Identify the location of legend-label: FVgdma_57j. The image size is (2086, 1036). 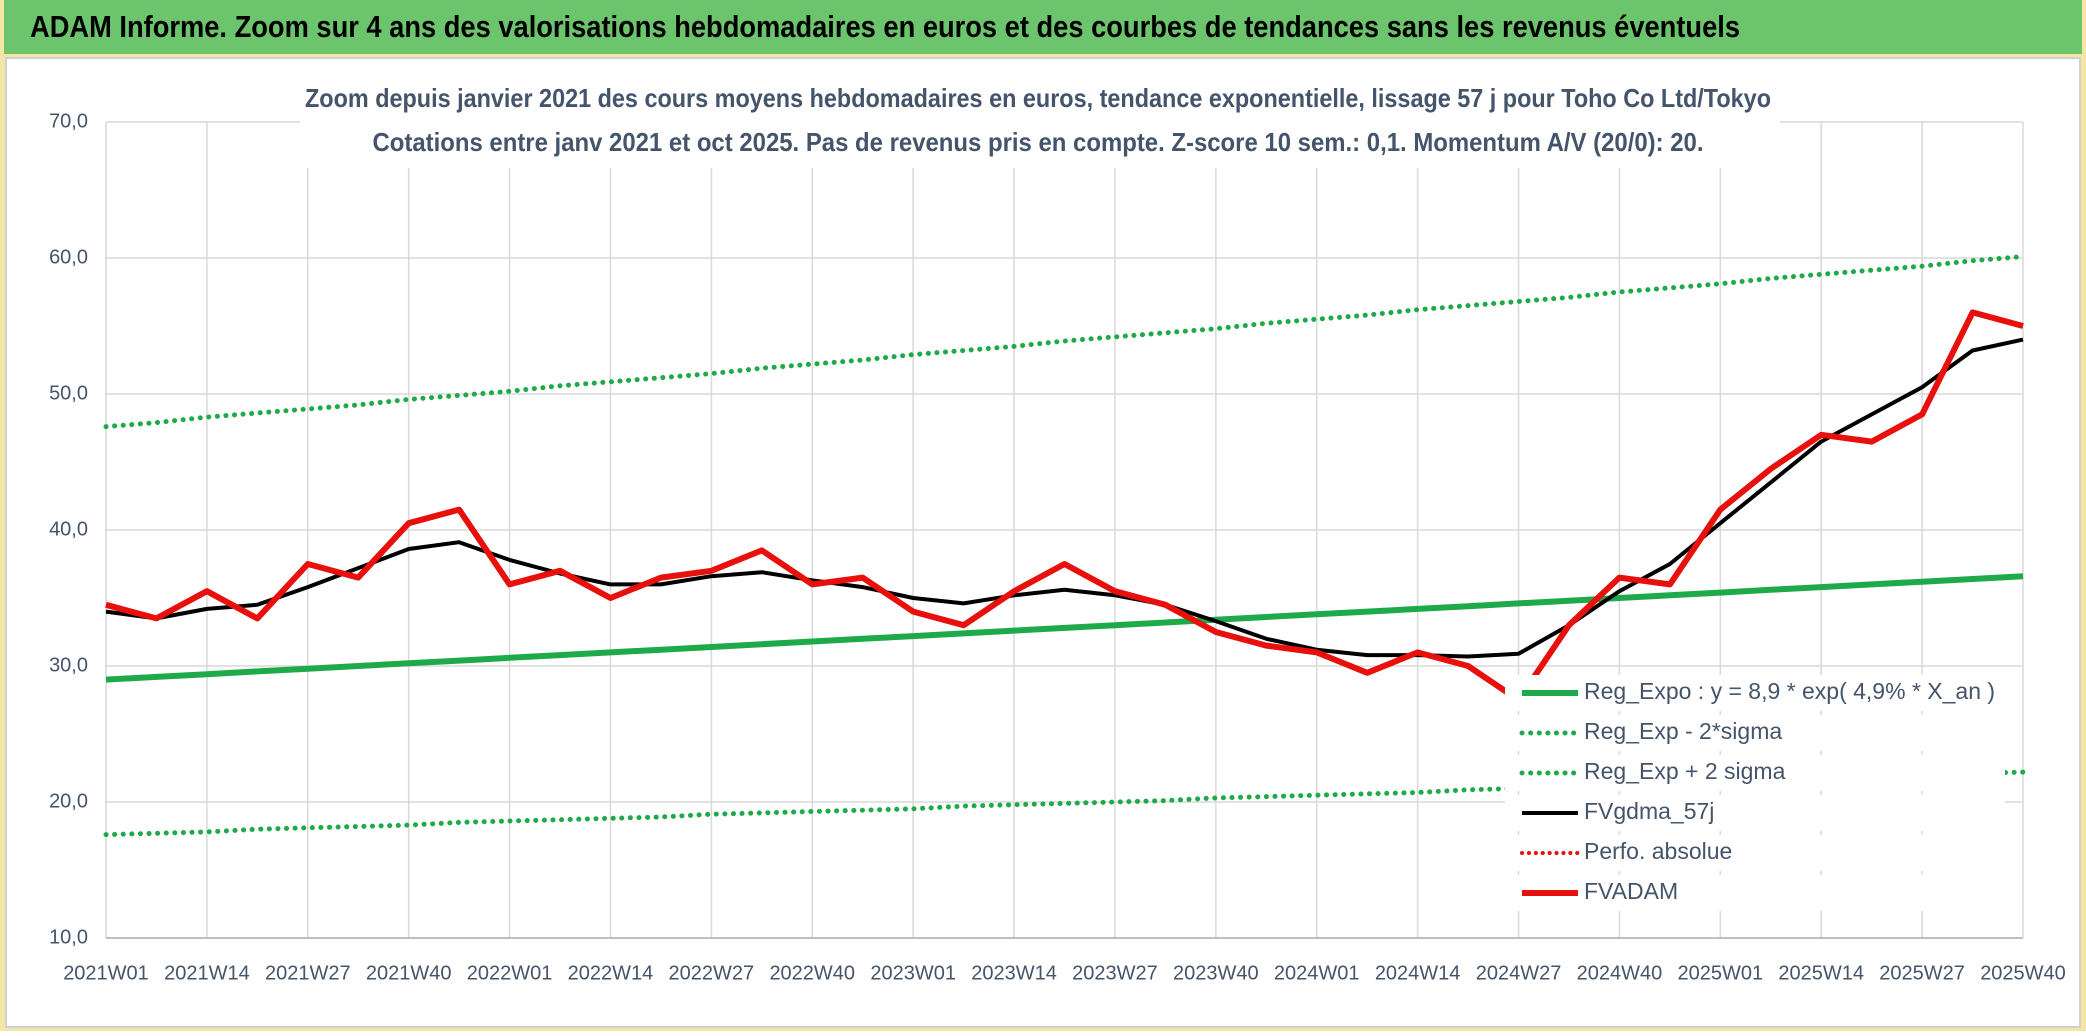
(1649, 811).